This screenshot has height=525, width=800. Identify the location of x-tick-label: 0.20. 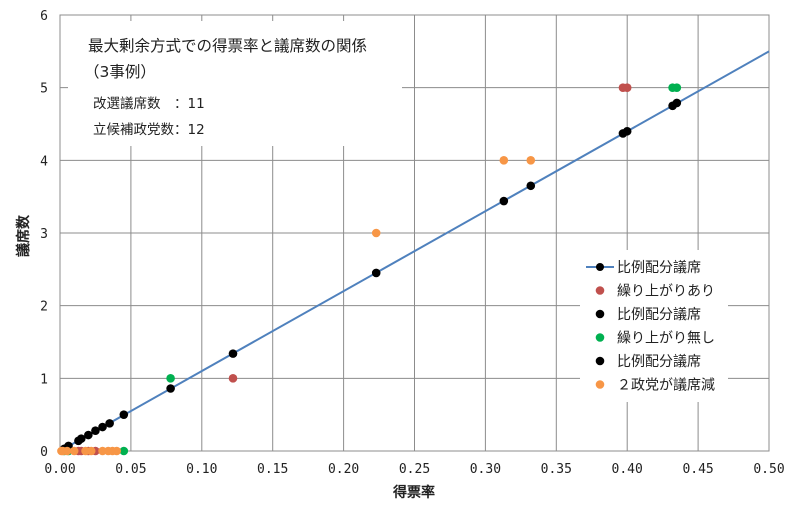
(343, 469).